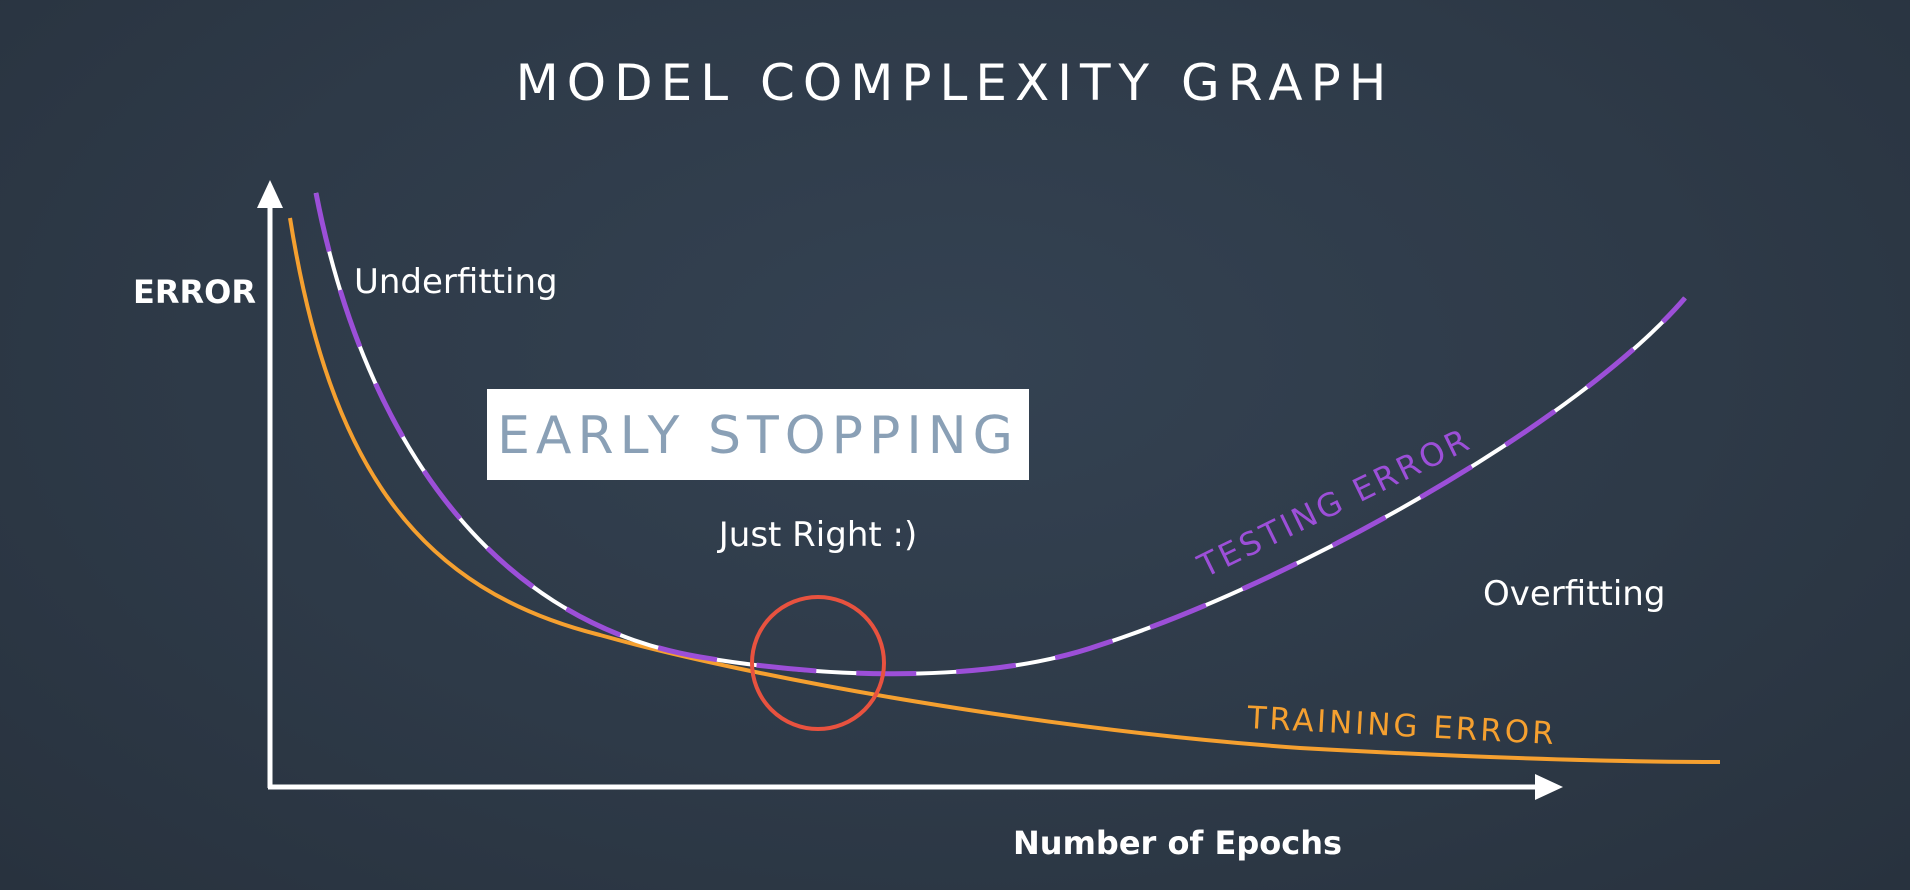  What do you see at coordinates (955, 83) in the screenshot?
I see `diagram-title: MODEL COMPLEXITY GRAPH` at bounding box center [955, 83].